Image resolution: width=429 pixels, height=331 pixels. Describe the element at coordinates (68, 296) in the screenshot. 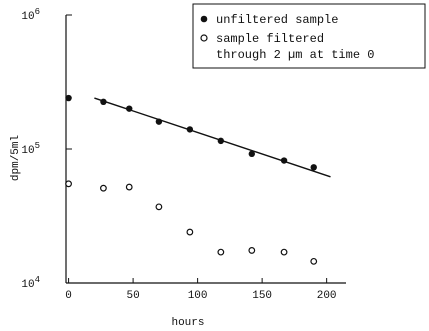

I see `x-tick-label: 0` at that location.